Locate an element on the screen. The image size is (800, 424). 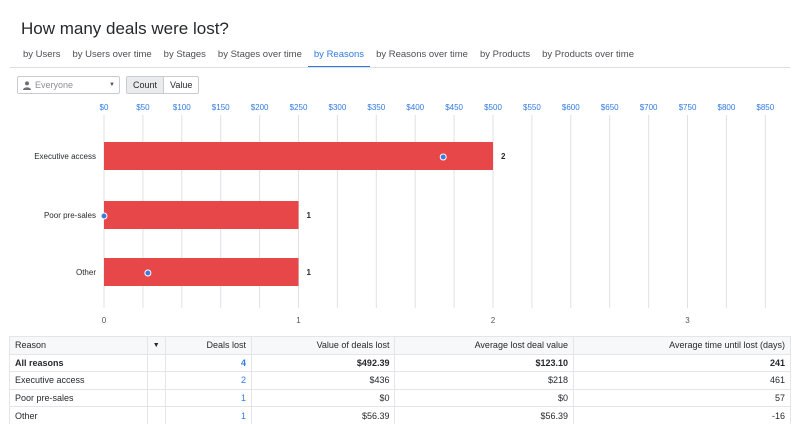
col-value-lost: Value of deals lost is located at coordinates (323, 345).